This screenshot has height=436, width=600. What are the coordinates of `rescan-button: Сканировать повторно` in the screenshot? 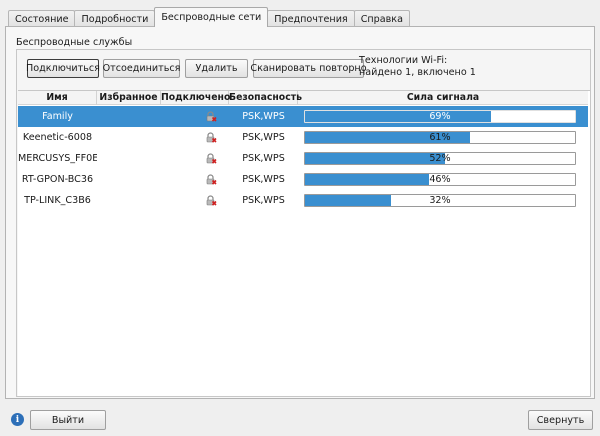 It's located at (308, 68).